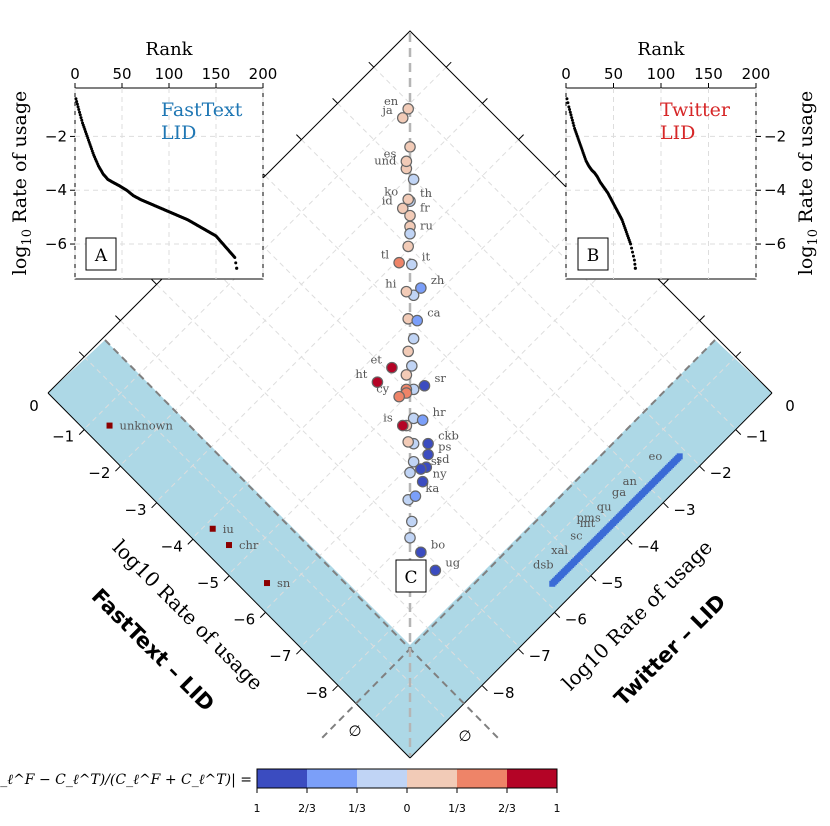  What do you see at coordinates (436, 461) in the screenshot?
I see `lang-label-si: si` at bounding box center [436, 461].